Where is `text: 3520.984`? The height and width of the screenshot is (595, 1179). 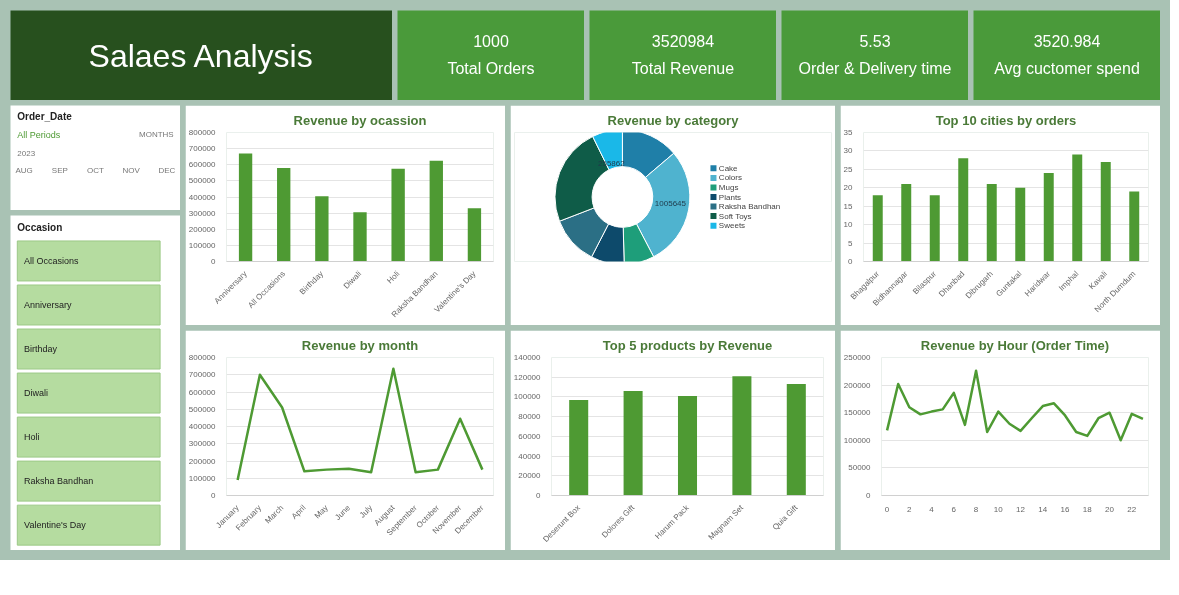 text: 3520.984 is located at coordinates (1067, 42).